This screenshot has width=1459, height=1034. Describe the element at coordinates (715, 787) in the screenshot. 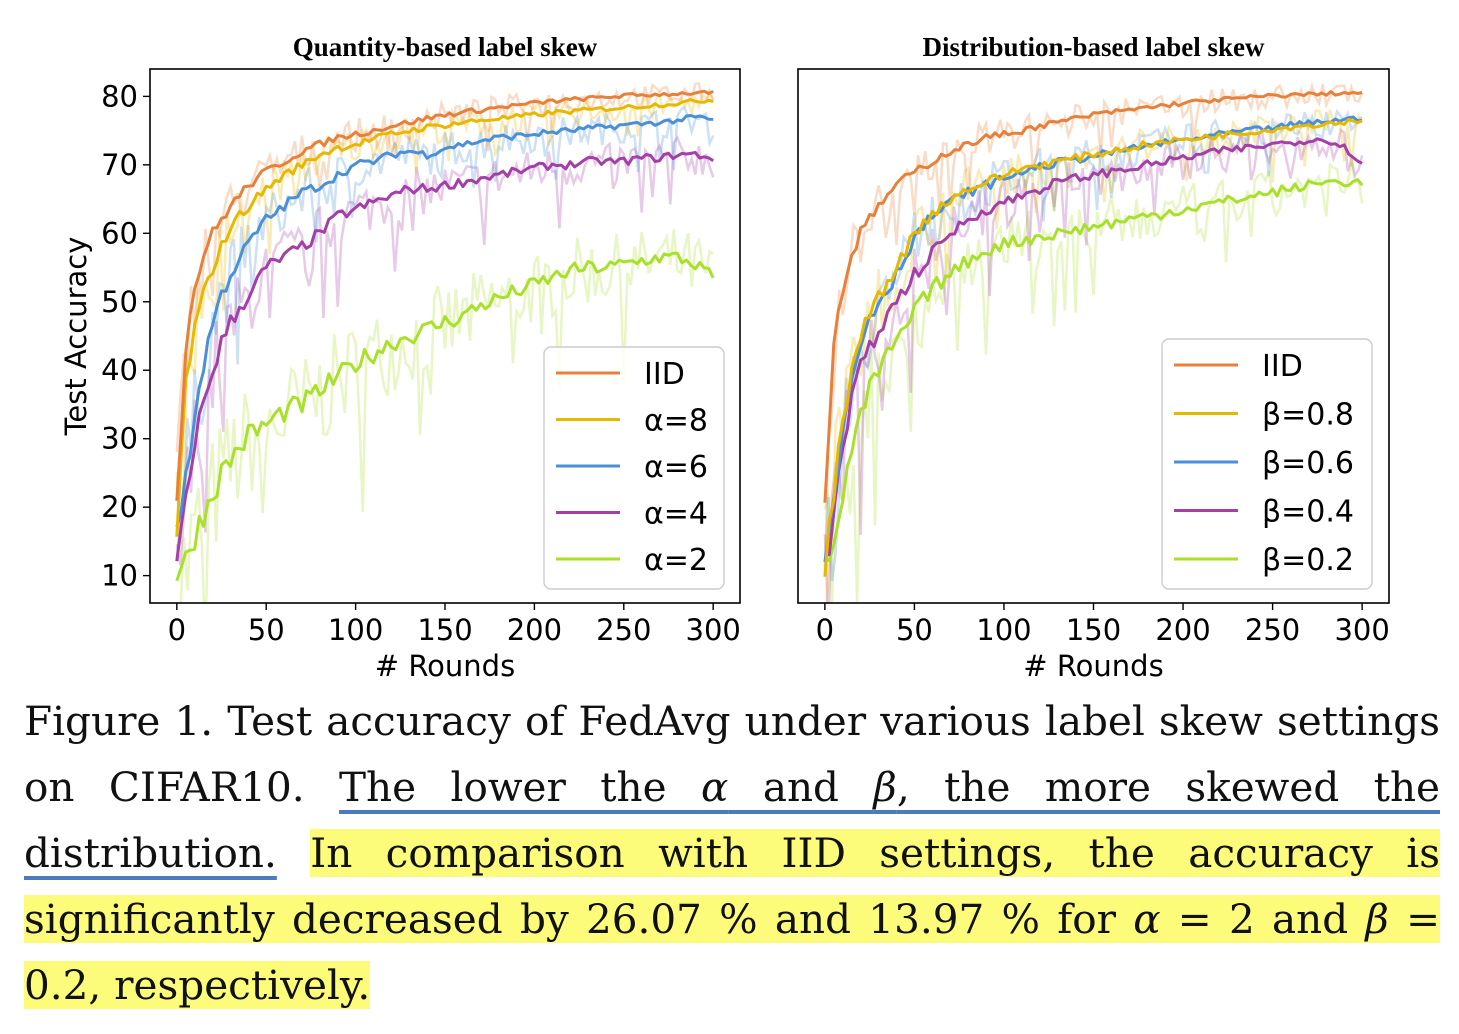

I see `caption-alpha: α` at that location.